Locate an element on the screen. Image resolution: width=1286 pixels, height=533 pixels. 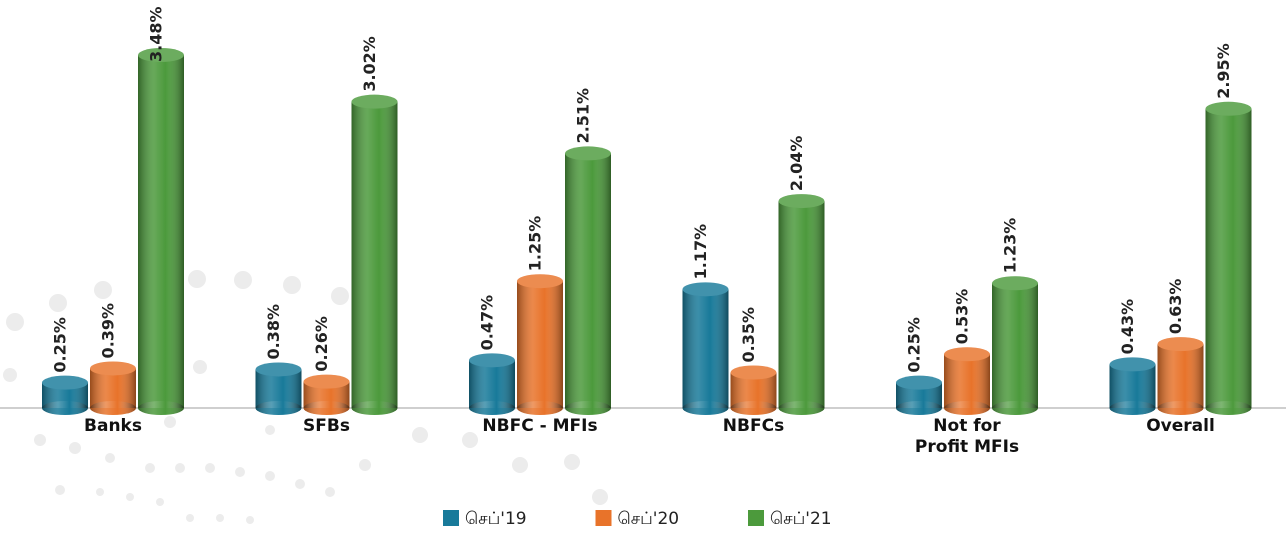
value-label: 0.47% is located at coordinates (487, 323).